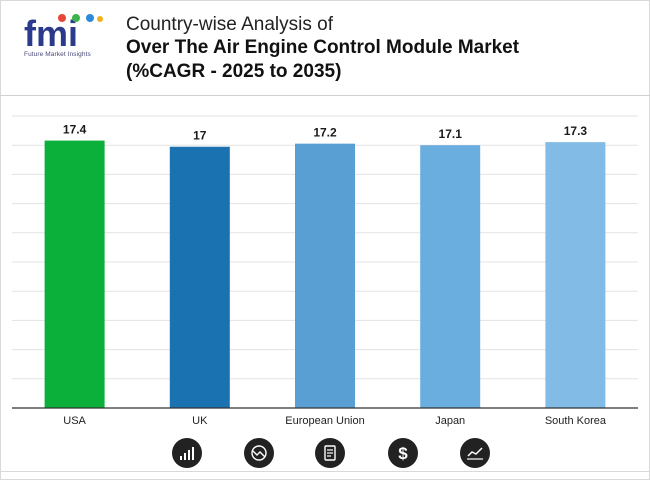 The image size is (650, 480). I want to click on title-line-1: Country-wise Analysis of, so click(229, 24).